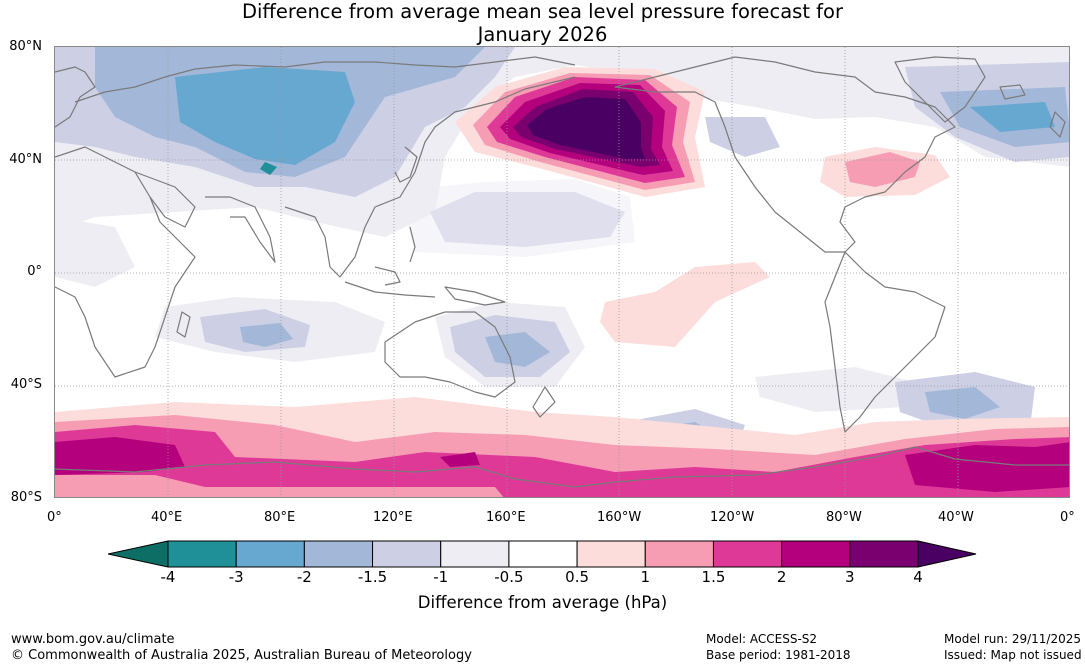  What do you see at coordinates (544, 402) in the screenshot?
I see `coastline-new-zealand` at bounding box center [544, 402].